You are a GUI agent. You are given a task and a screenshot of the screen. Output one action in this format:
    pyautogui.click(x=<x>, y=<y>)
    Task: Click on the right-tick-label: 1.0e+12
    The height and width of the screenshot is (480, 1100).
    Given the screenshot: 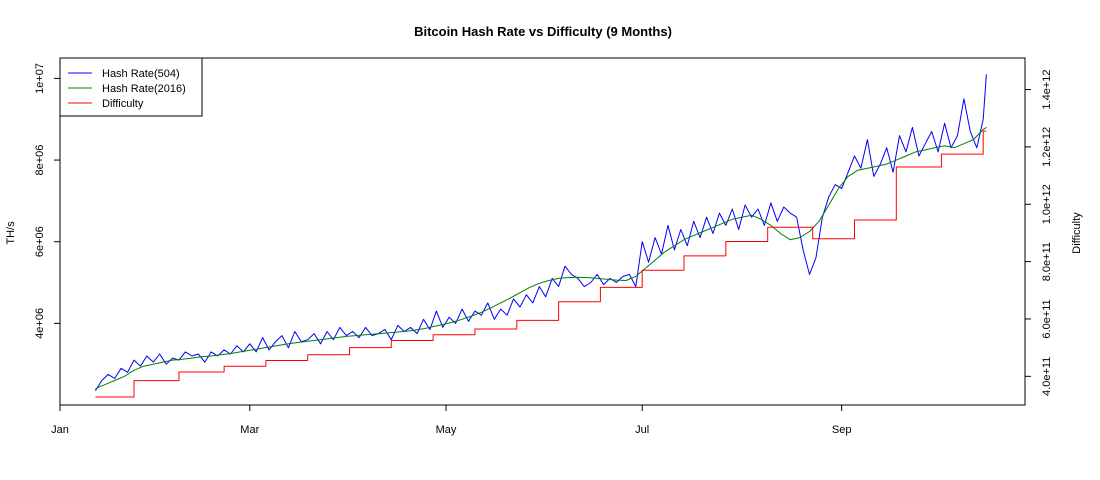 What is the action you would take?
    pyautogui.click(x=1047, y=204)
    